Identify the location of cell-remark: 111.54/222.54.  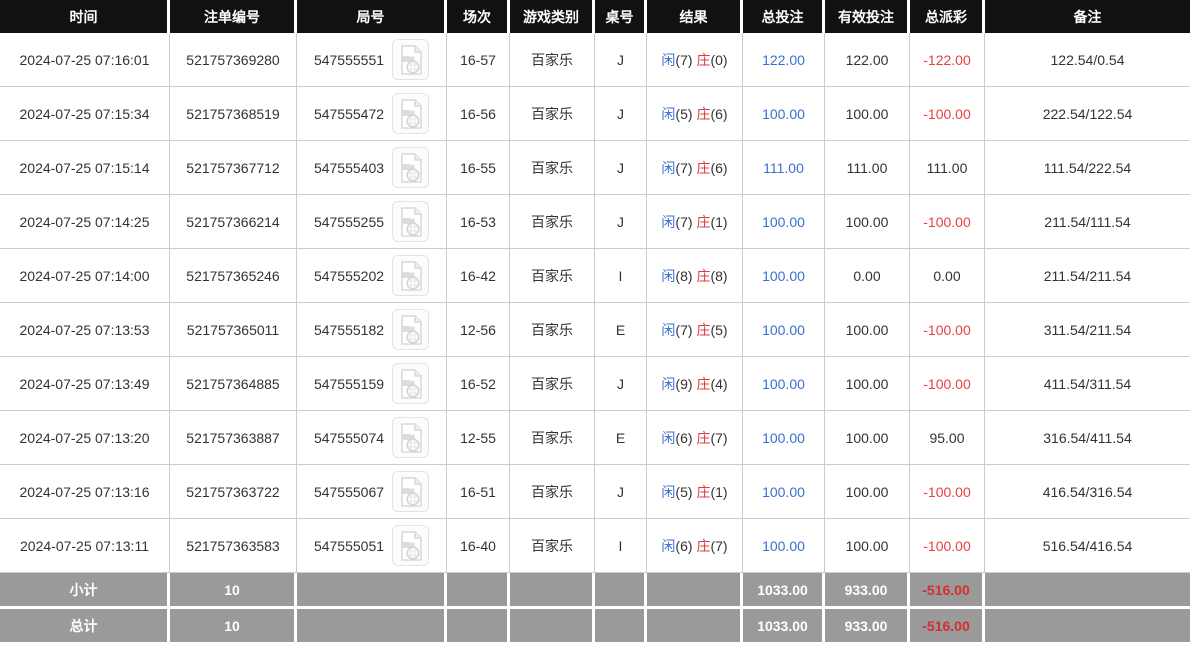
(1087, 168).